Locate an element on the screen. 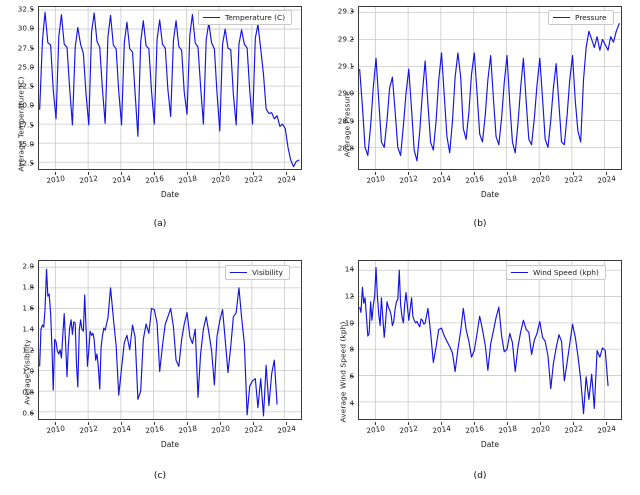  panel-c-xticks: 2010 2012 2014 2016 2018 2020 2022 2024 is located at coordinates (170, 433).